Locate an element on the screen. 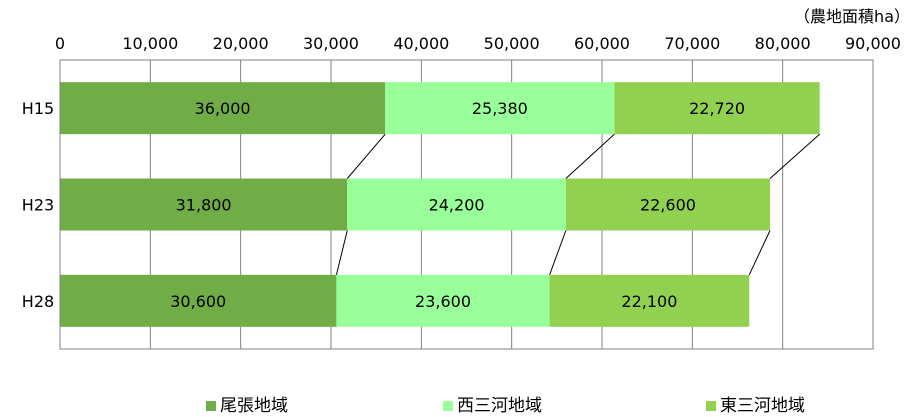 The width and height of the screenshot is (916, 417). legend: 尾張地域 西三河地域 東三河地域 is located at coordinates (505, 406).